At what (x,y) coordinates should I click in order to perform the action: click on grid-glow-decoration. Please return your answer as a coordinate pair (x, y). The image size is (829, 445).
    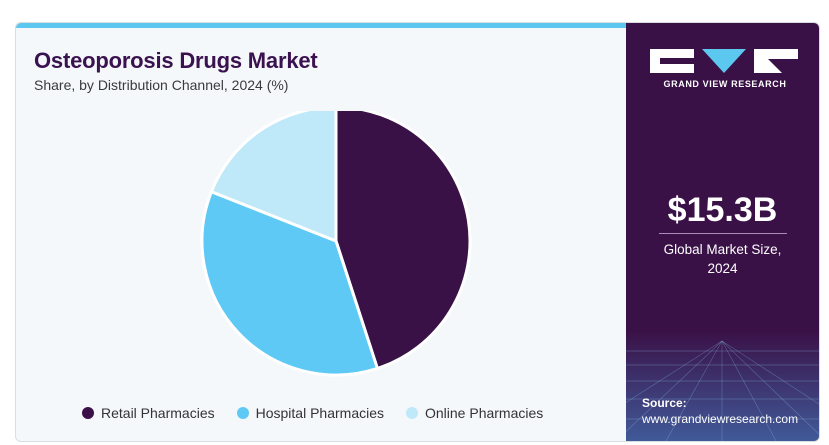
    Looking at the image, I should click on (722, 386).